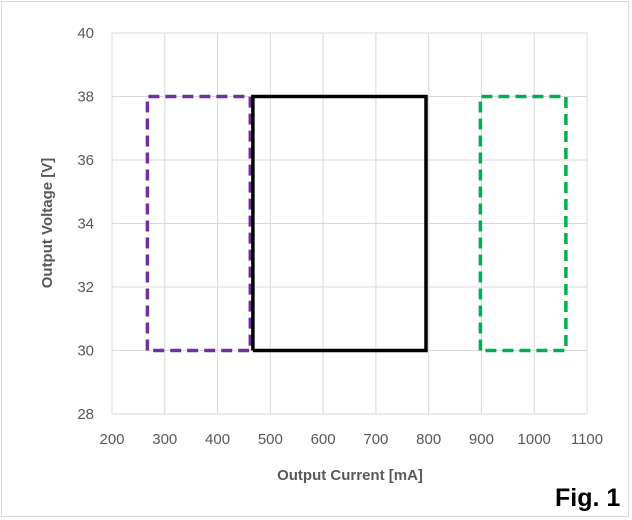 Image resolution: width=632 pixels, height=520 pixels. Describe the element at coordinates (85, 351) in the screenshot. I see `y-tick-label: 30` at that location.